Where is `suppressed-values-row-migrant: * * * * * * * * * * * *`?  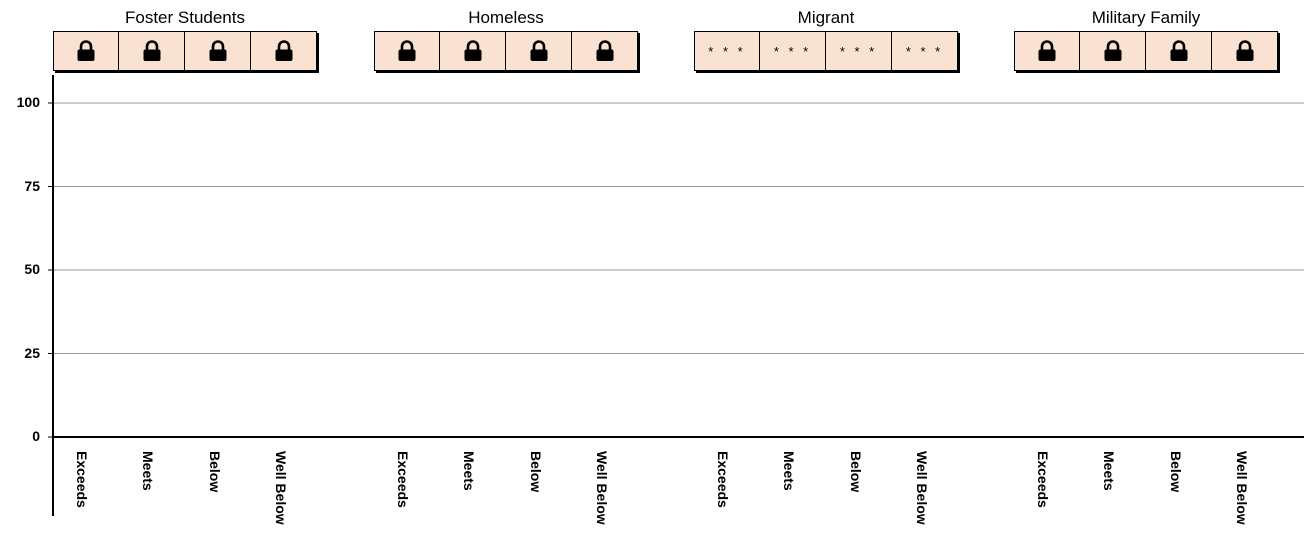 suppressed-values-row-migrant: * * * * * * * * * * * * is located at coordinates (826, 51).